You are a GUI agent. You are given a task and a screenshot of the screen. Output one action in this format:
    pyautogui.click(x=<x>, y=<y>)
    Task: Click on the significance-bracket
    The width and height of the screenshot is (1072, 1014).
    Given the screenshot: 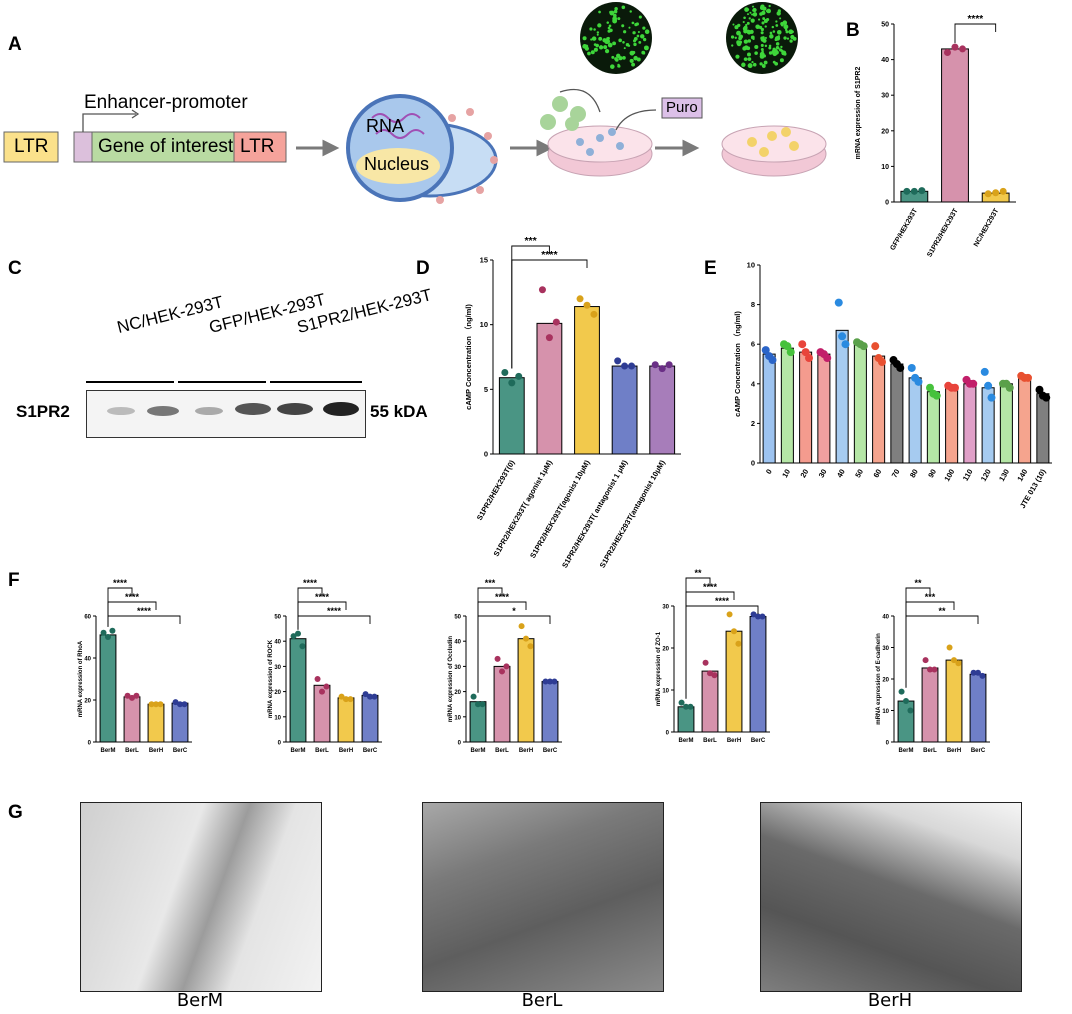 What is the action you would take?
    pyautogui.click(x=975, y=33)
    